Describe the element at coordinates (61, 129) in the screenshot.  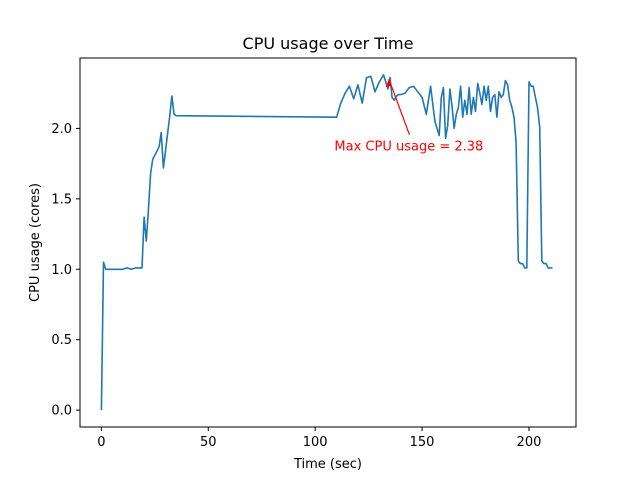
I see `y-tick-label: 2.0` at that location.